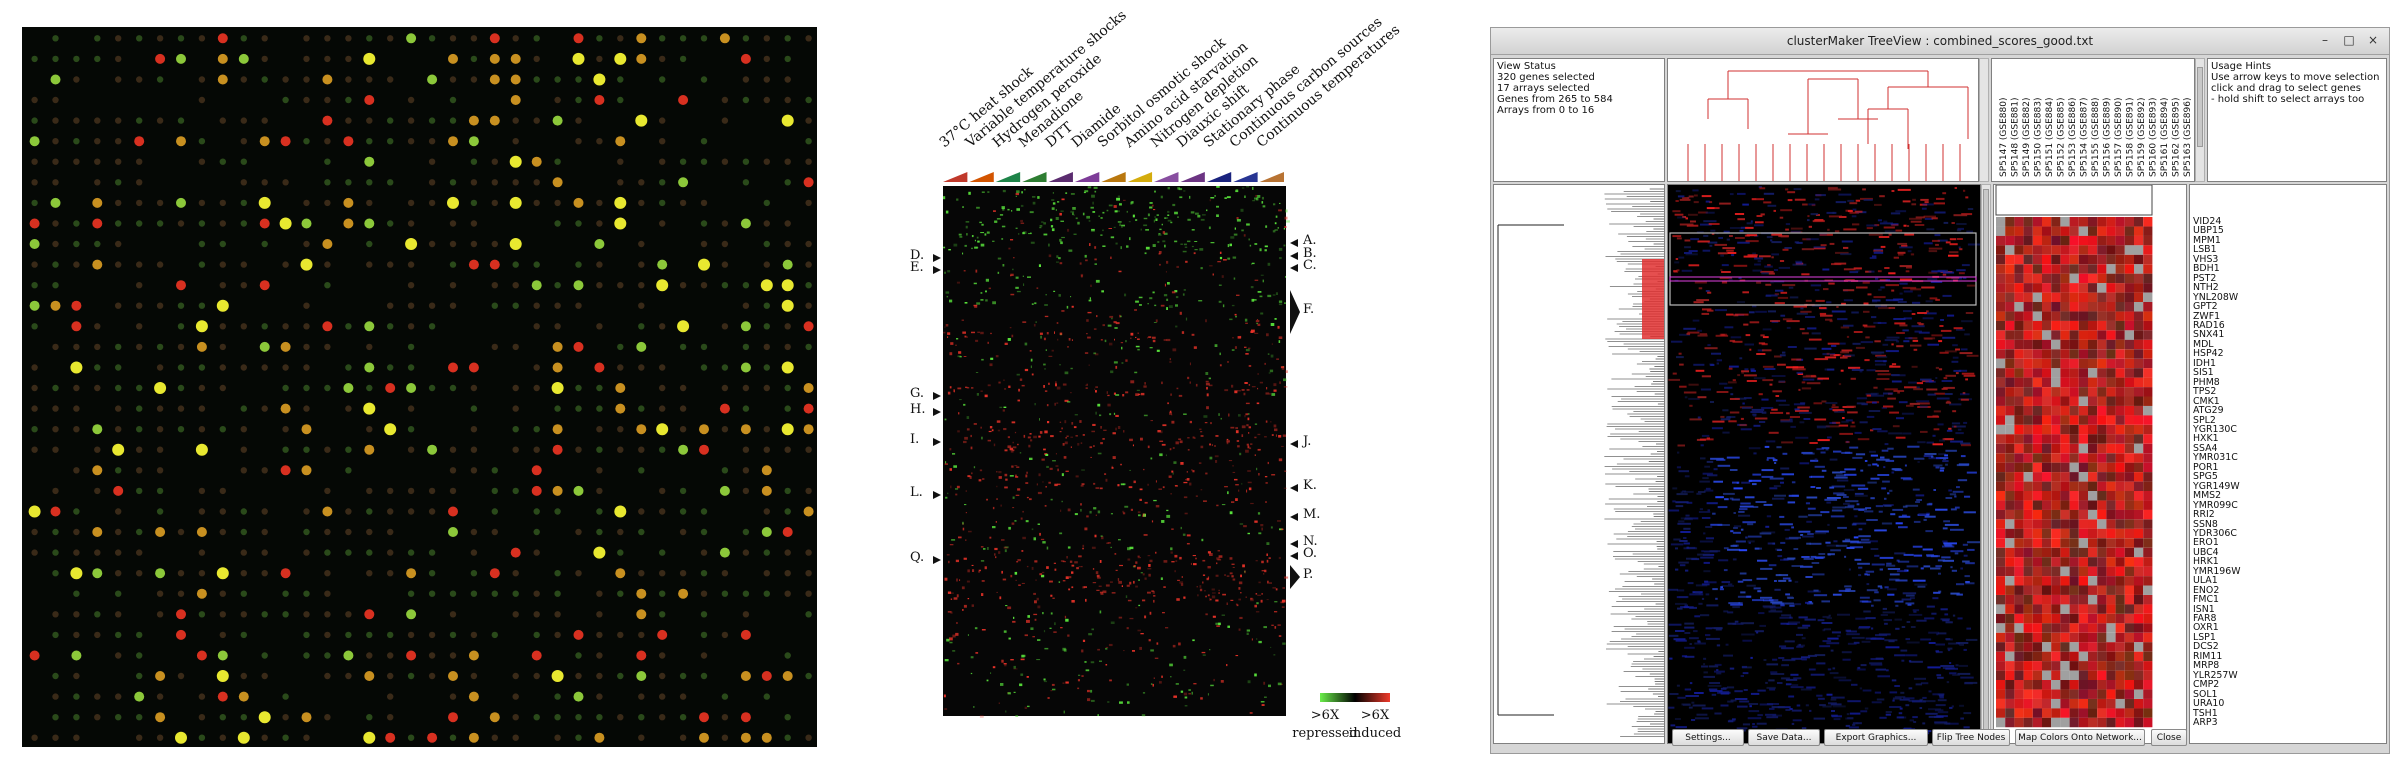  Describe the element at coordinates (2131, 137) in the screenshot. I see `array-name: SP5158 (GSE891)` at that location.